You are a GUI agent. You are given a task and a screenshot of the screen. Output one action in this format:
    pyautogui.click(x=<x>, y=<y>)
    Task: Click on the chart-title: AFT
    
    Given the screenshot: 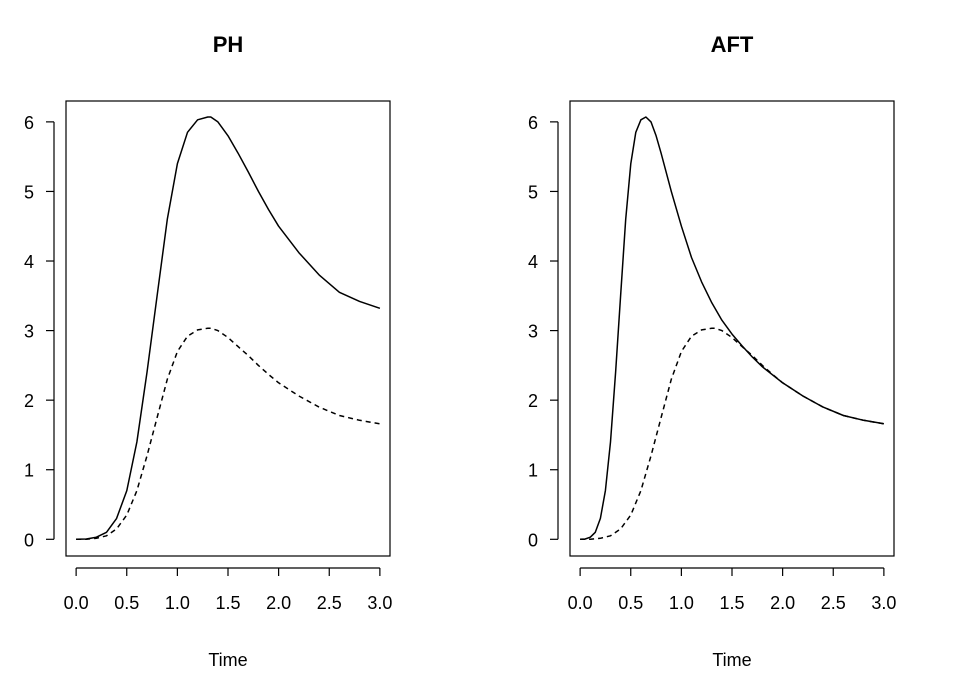 What is the action you would take?
    pyautogui.click(x=732, y=44)
    